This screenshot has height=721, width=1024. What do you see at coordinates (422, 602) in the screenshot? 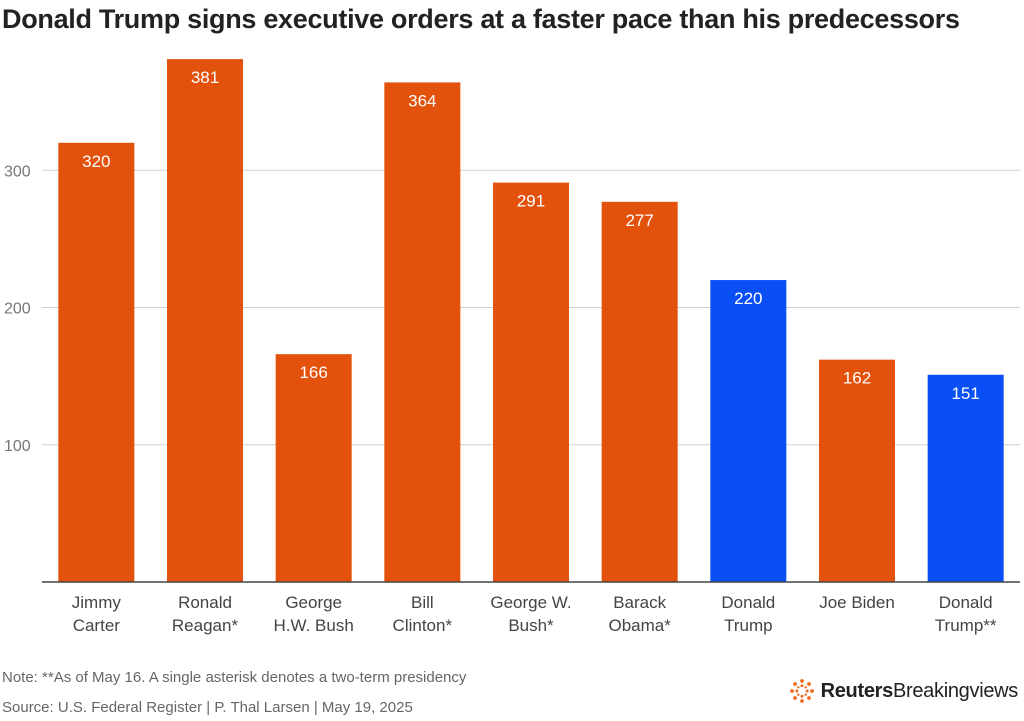
I see `x-tick-label: Bill` at bounding box center [422, 602].